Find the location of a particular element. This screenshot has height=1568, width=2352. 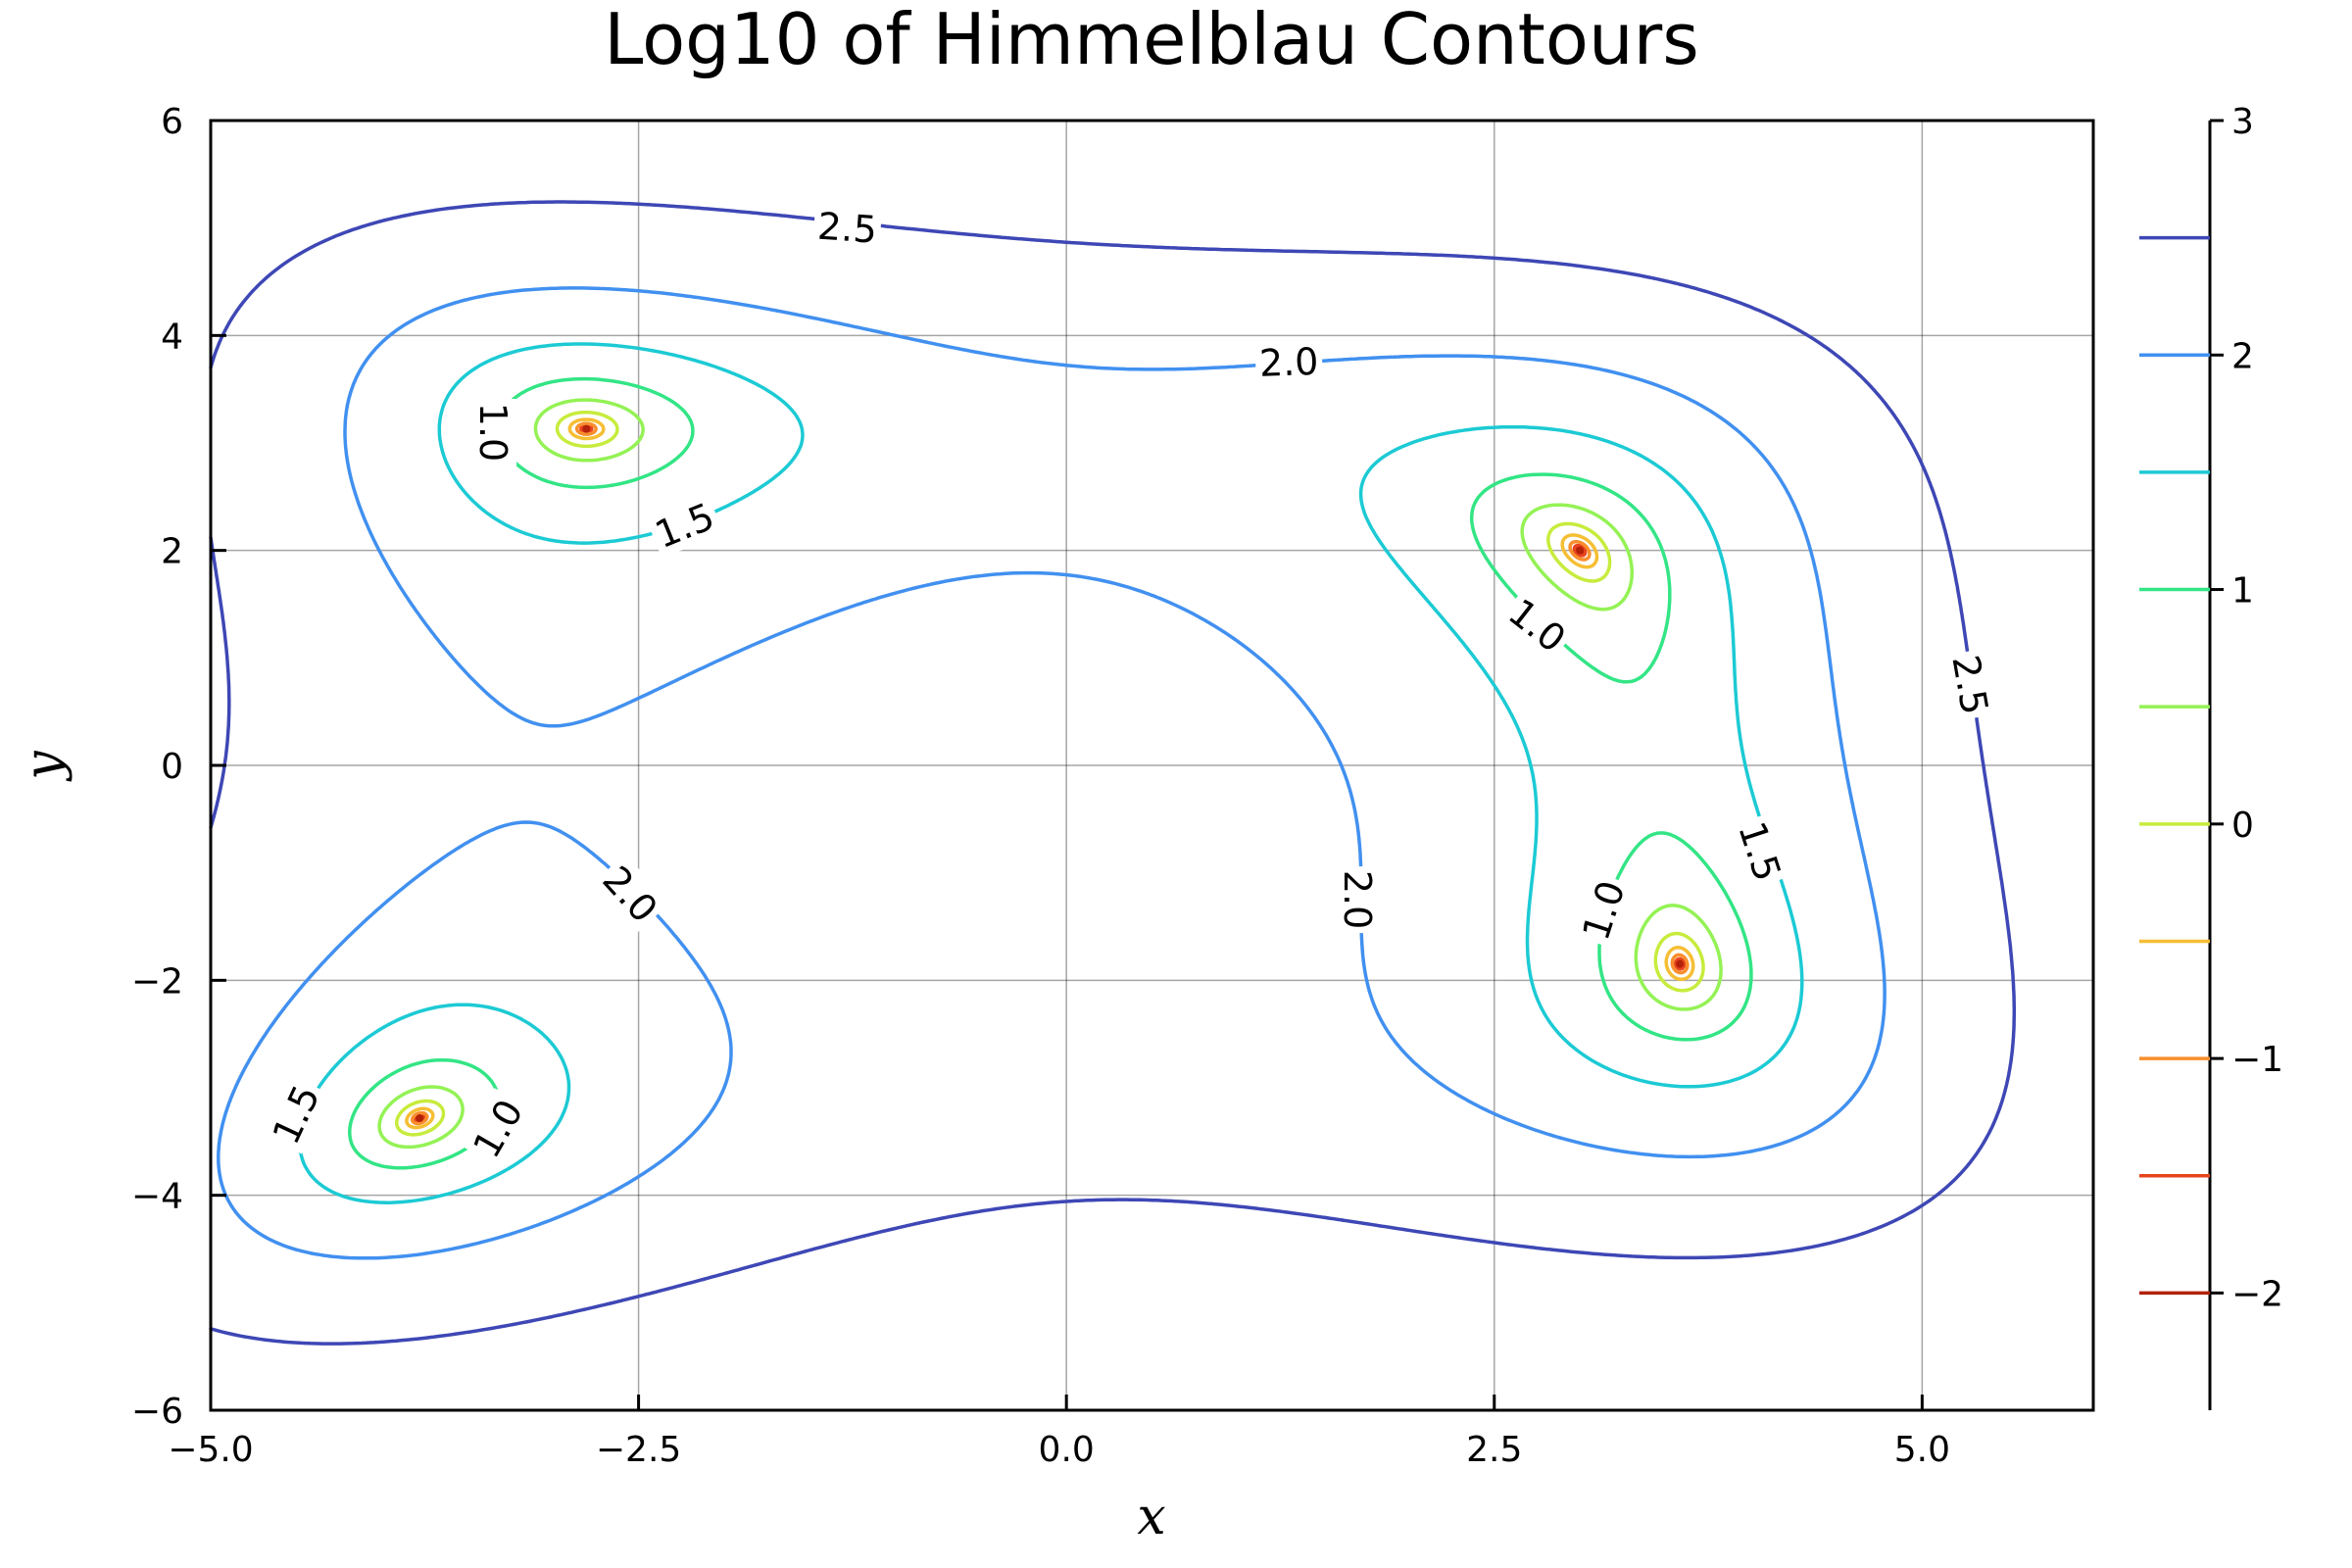

contour-label-text: 1.5 is located at coordinates (1759, 851).